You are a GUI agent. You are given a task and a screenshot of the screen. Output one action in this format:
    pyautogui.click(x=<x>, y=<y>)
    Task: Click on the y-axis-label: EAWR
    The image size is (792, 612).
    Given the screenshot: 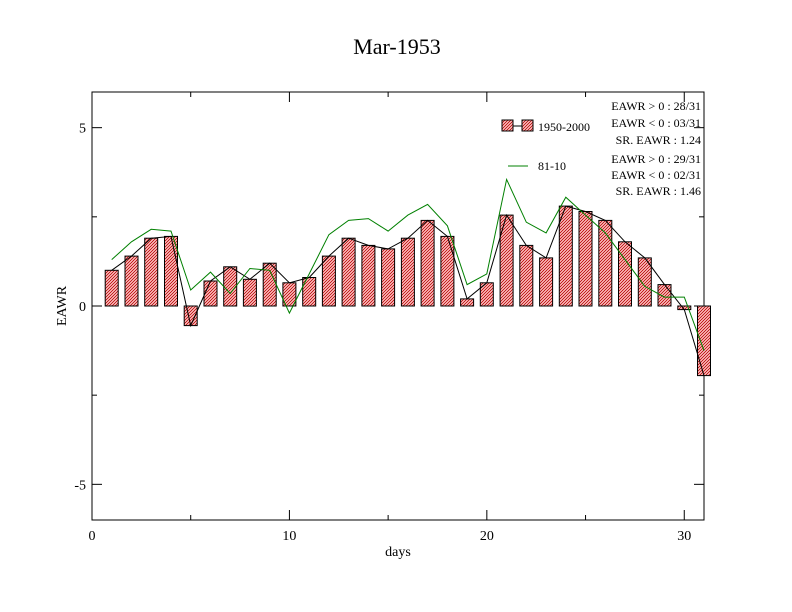 What is the action you would take?
    pyautogui.click(x=62, y=305)
    